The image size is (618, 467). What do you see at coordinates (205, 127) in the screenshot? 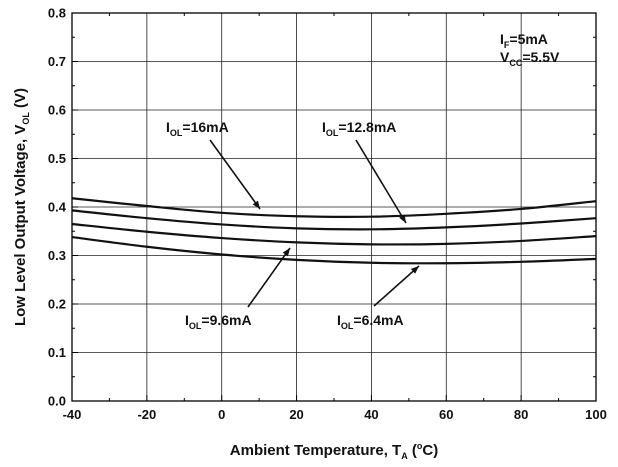
I see `series-label-0-value: =16mA` at bounding box center [205, 127].